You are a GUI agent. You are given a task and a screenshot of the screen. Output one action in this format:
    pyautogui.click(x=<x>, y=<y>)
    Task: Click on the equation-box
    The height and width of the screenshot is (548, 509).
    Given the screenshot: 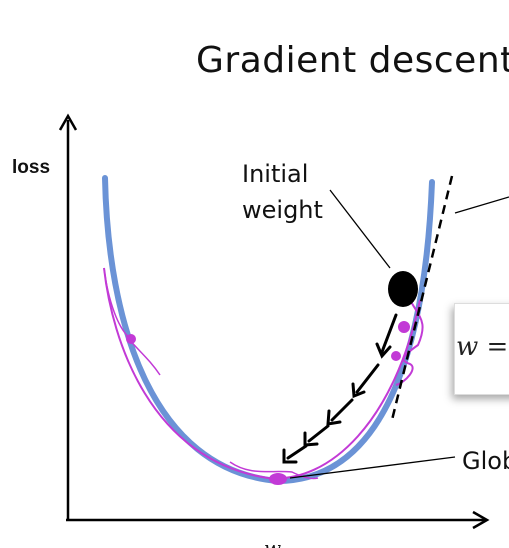 What is the action you would take?
    pyautogui.click(x=481, y=349)
    